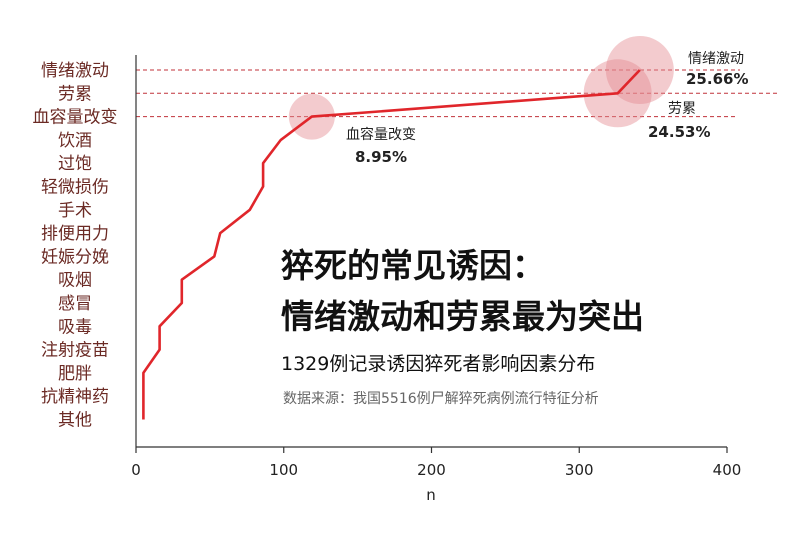  Describe the element at coordinates (75, 257) in the screenshot. I see `category-label: 妊娠分娩` at that location.